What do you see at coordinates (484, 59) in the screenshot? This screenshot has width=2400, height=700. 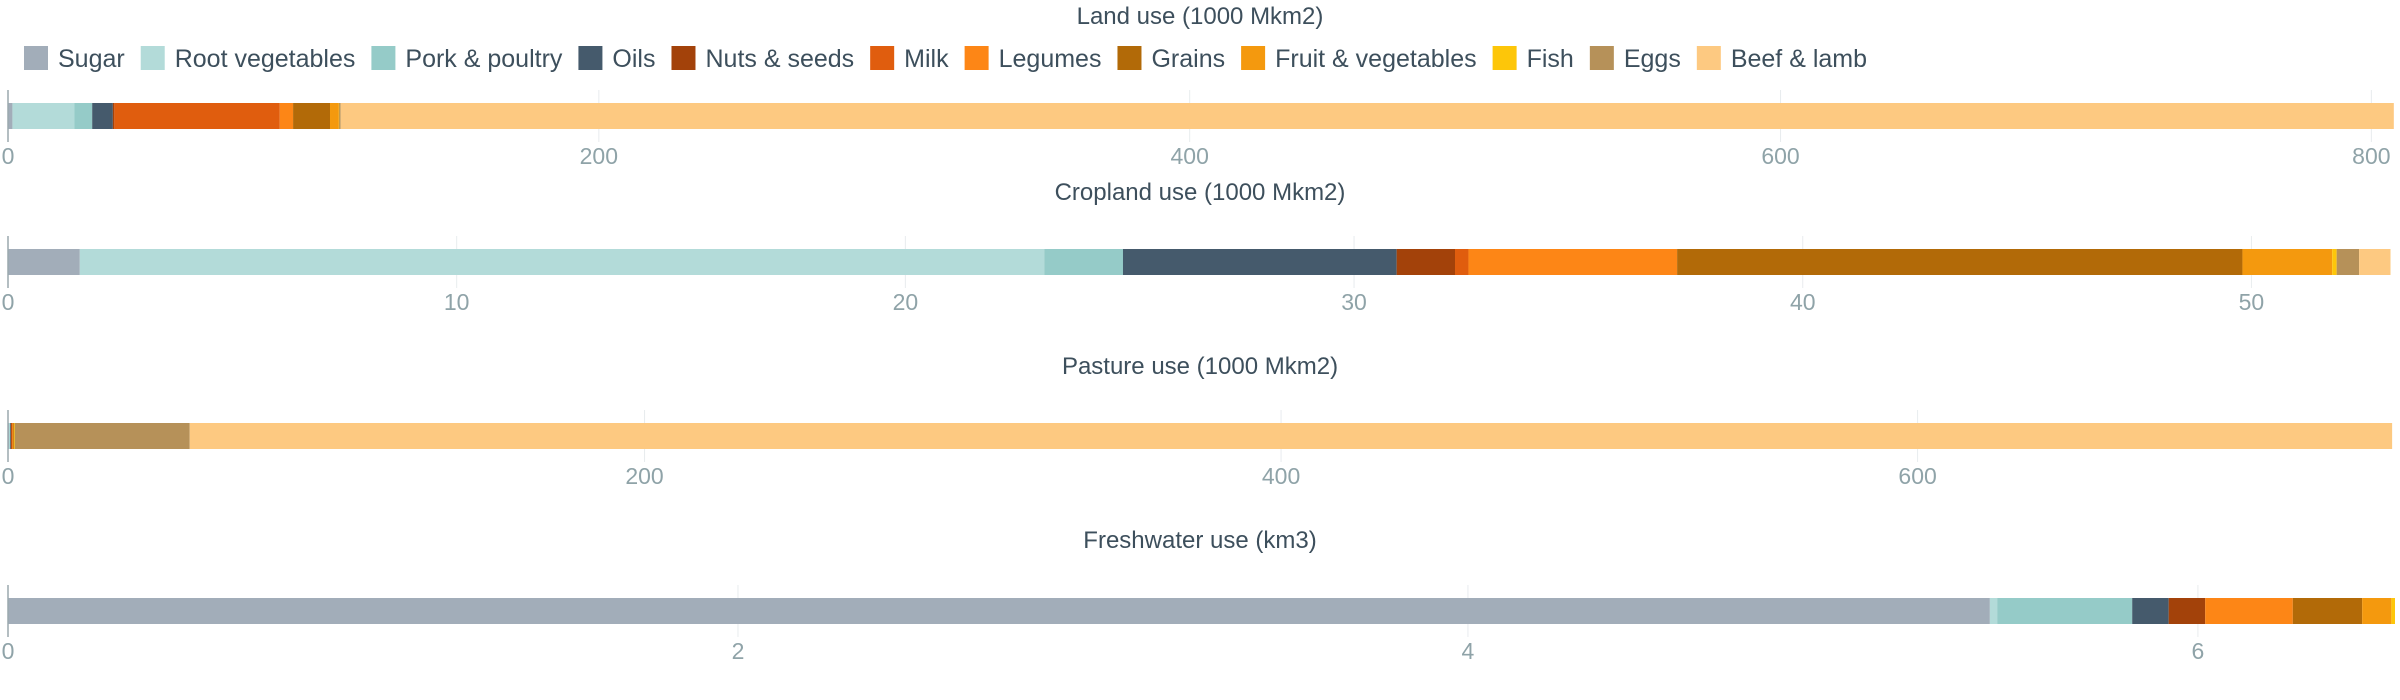 I see `legend-label: Pork & poultry` at bounding box center [484, 59].